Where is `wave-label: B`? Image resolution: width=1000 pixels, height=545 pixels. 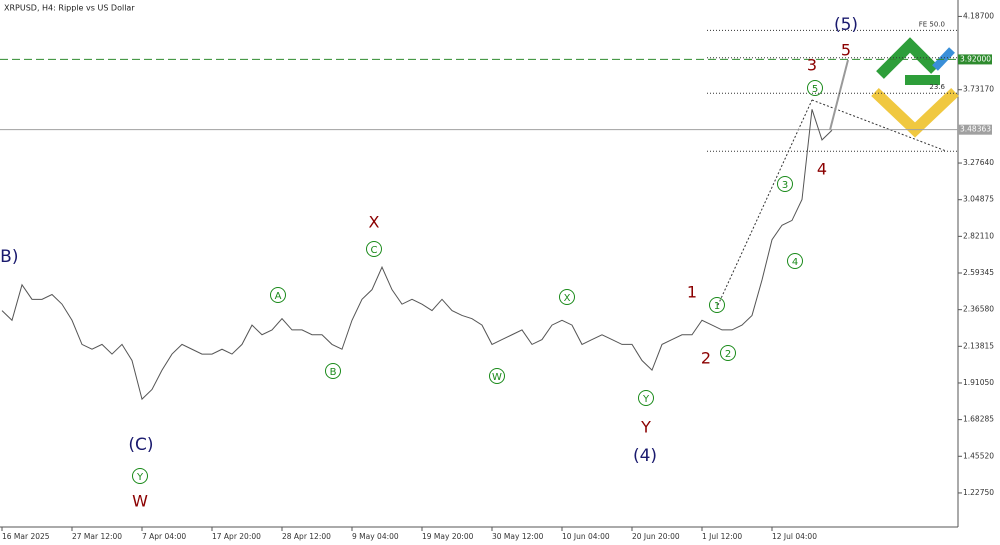
wave-label: B is located at coordinates (333, 372).